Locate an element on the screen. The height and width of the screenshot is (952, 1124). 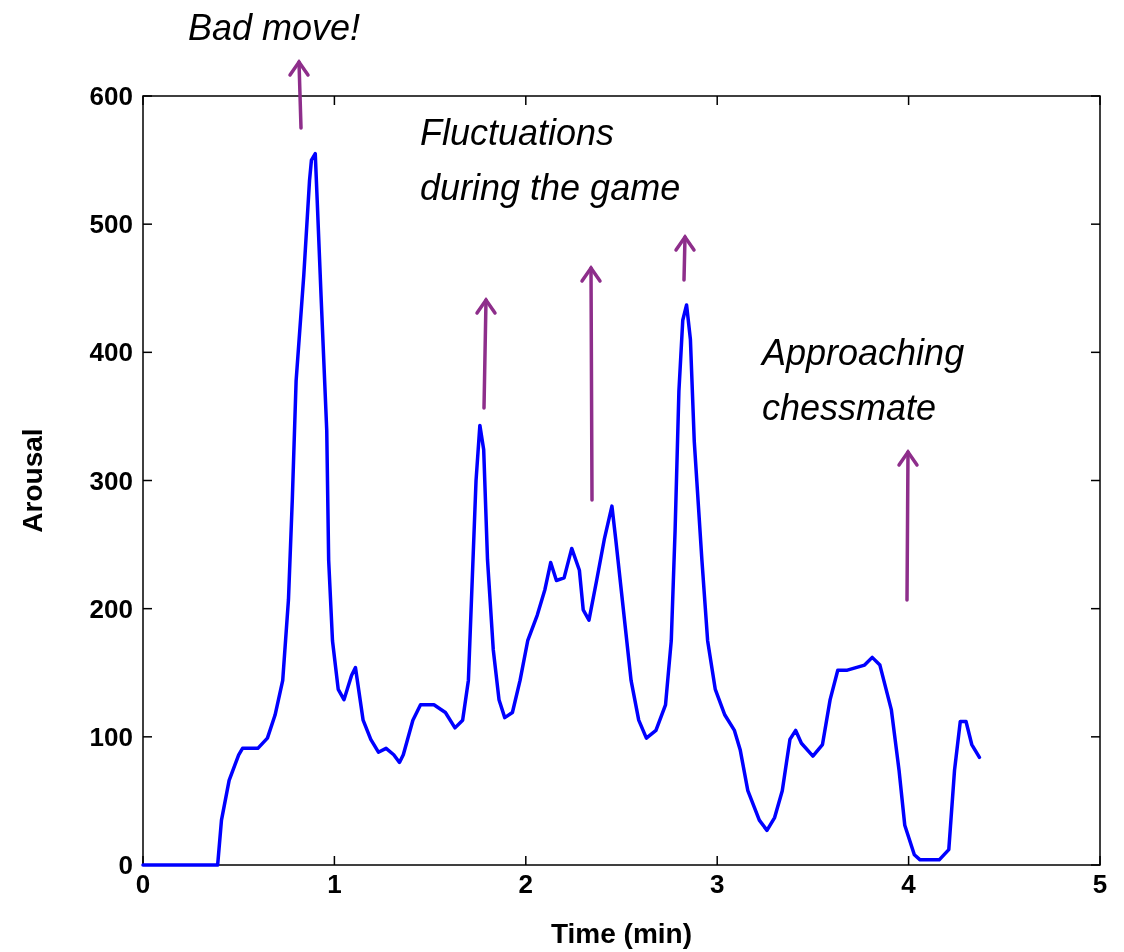
y-tick-label: 400 is located at coordinates (111, 352).